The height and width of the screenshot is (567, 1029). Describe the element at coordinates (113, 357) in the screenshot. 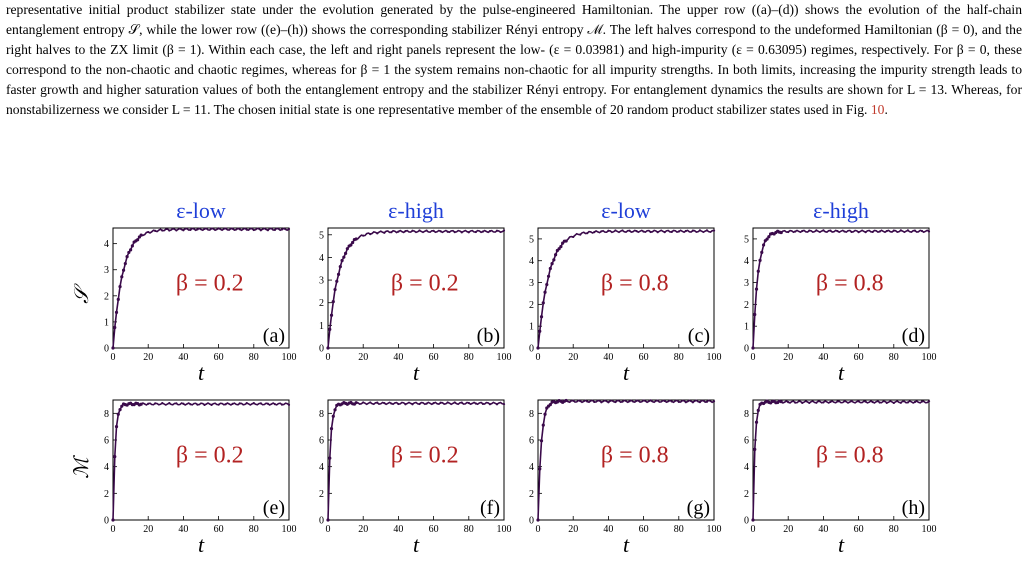

I see `x-tick-label-a: 0` at that location.